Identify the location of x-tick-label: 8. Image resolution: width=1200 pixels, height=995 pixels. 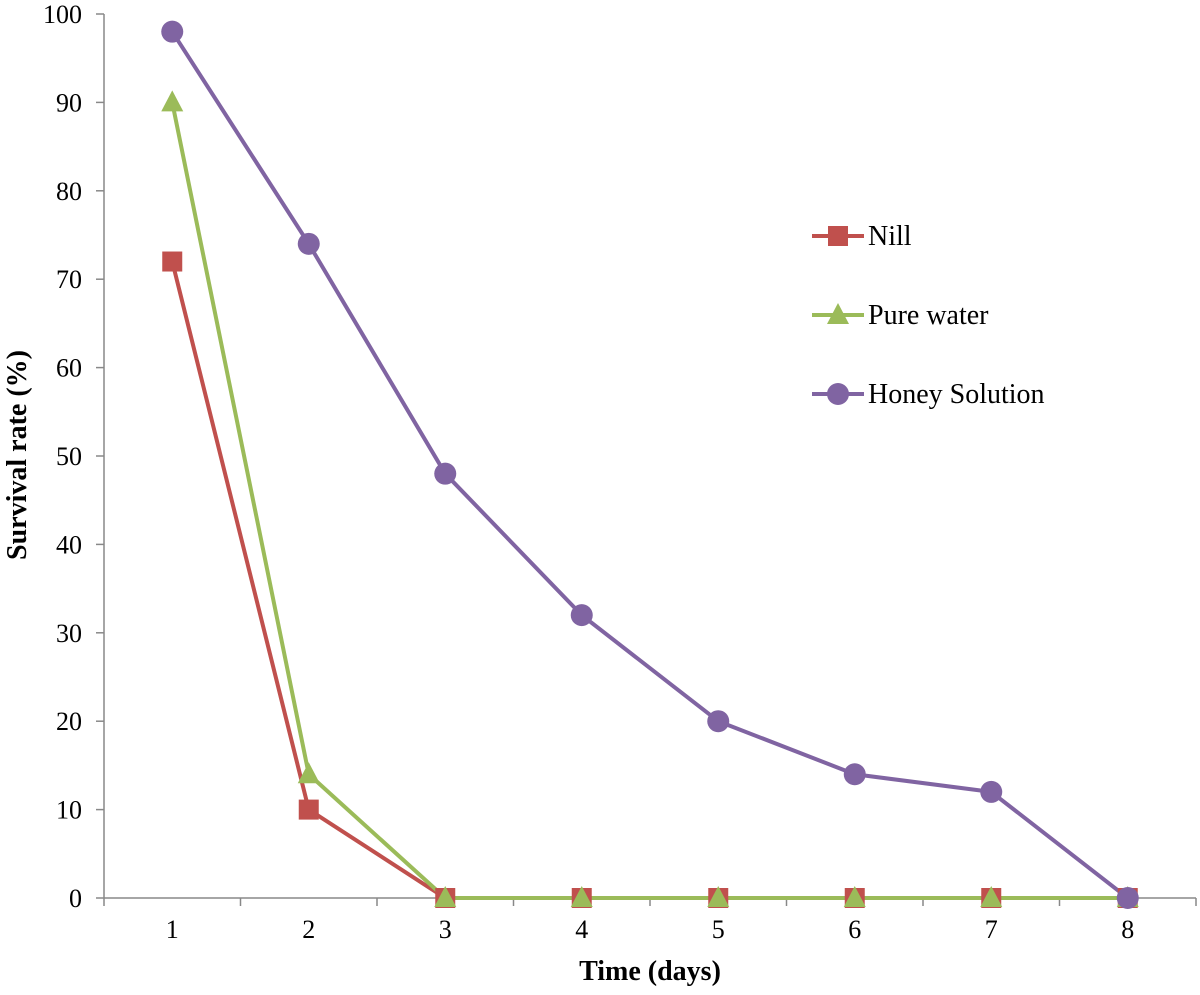
(1127, 929).